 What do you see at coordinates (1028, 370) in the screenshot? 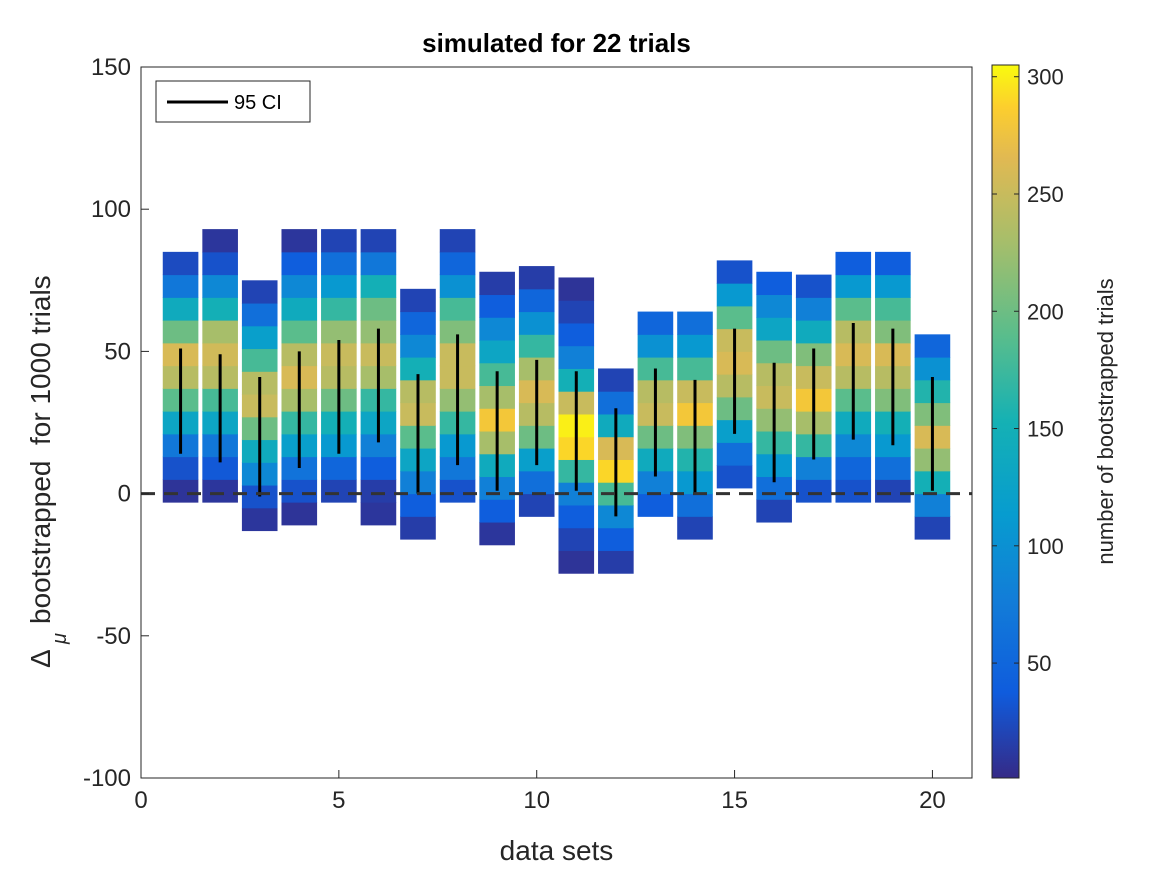
I see `colorbar-ticks: 50 100 150 200 250 300` at bounding box center [1028, 370].